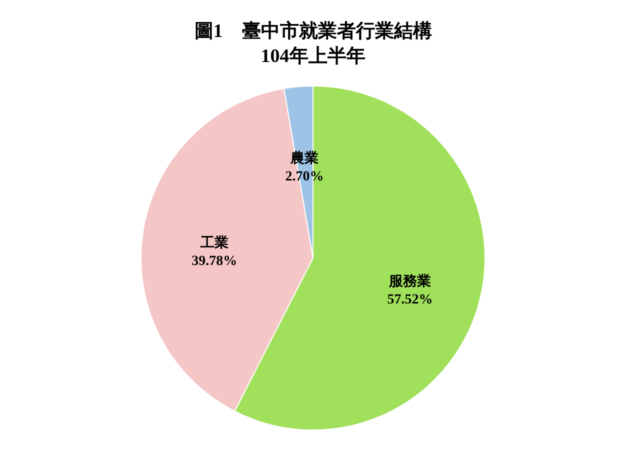 The height and width of the screenshot is (463, 638). I want to click on data-label: 39.78%, so click(215, 261).